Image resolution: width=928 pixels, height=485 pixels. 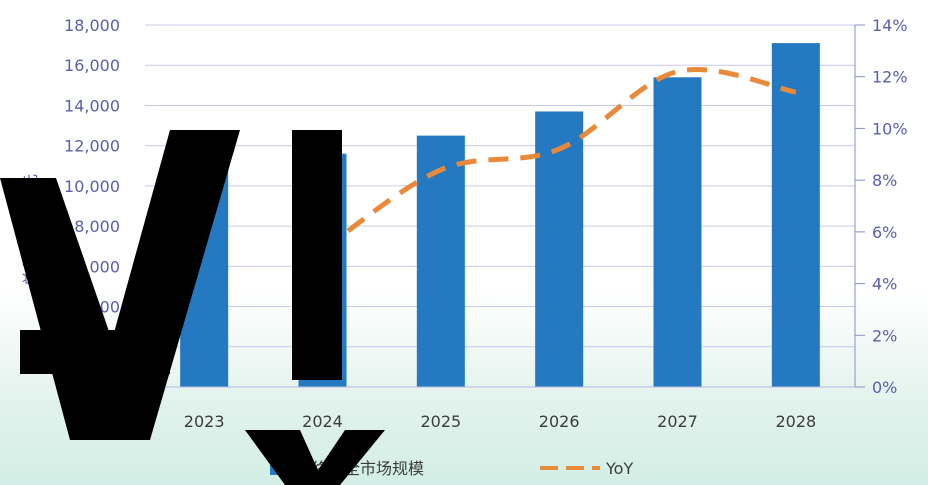 I want to click on legend: 网络安全市场规模 YoY, so click(x=451, y=468).